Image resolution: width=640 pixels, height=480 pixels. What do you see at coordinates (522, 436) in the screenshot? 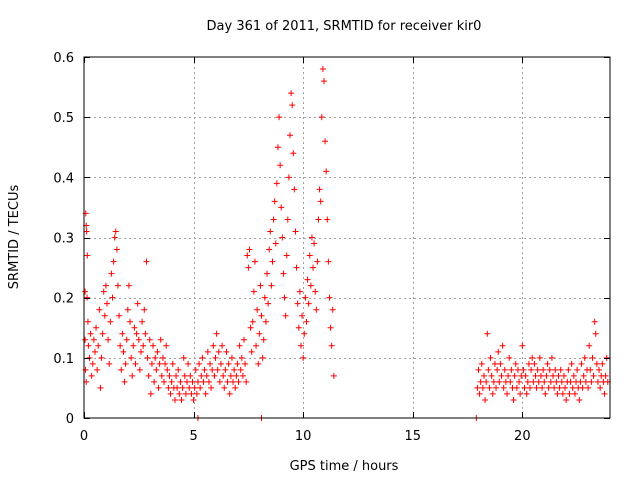
I see `x-tick-label: 20` at bounding box center [522, 436].